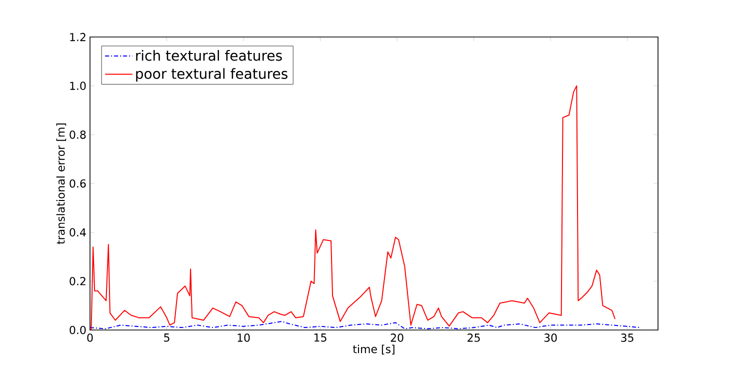 This screenshot has width=733, height=367. Describe the element at coordinates (78, 232) in the screenshot. I see `y-tick-label: 0.4` at that location.